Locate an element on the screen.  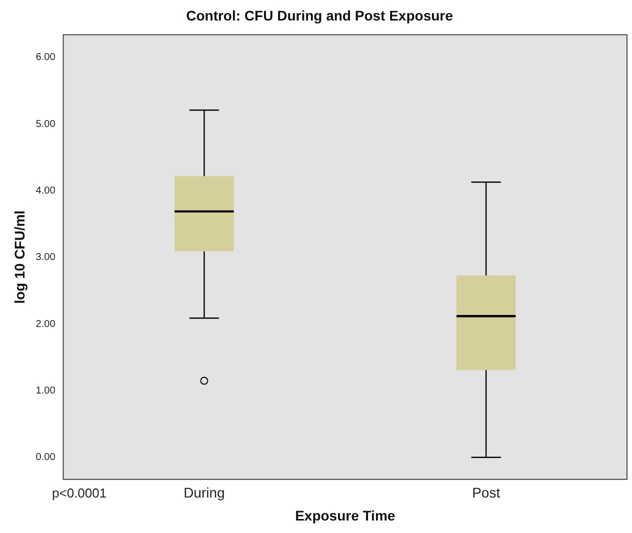
y-tick-label: 1.00 is located at coordinates (46, 390).